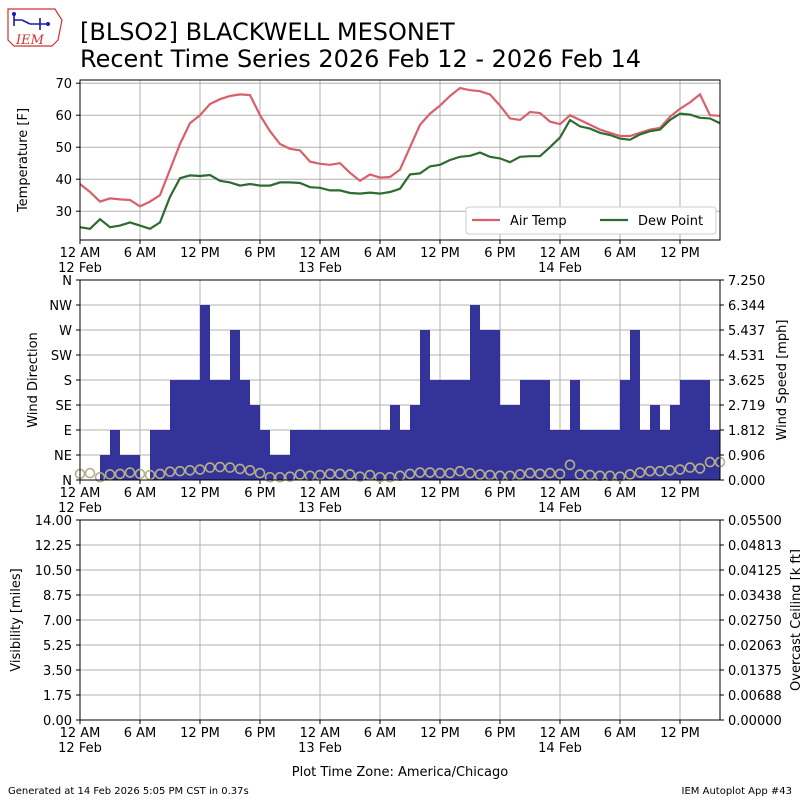 The width and height of the screenshot is (800, 800). Describe the element at coordinates (63, 180) in the screenshot. I see `temp-ytick-label: 40` at that location.